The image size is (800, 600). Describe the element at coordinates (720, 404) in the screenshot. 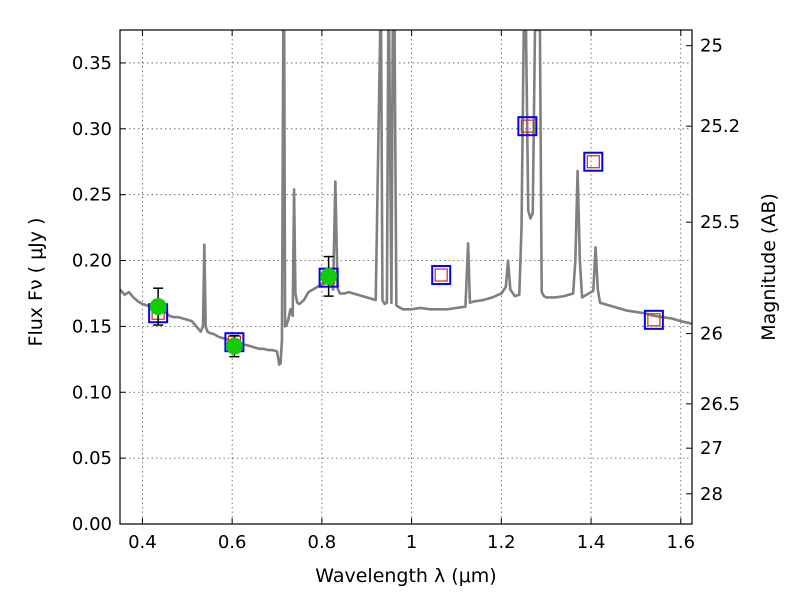

I see `right-tick-label: 26.5` at that location.